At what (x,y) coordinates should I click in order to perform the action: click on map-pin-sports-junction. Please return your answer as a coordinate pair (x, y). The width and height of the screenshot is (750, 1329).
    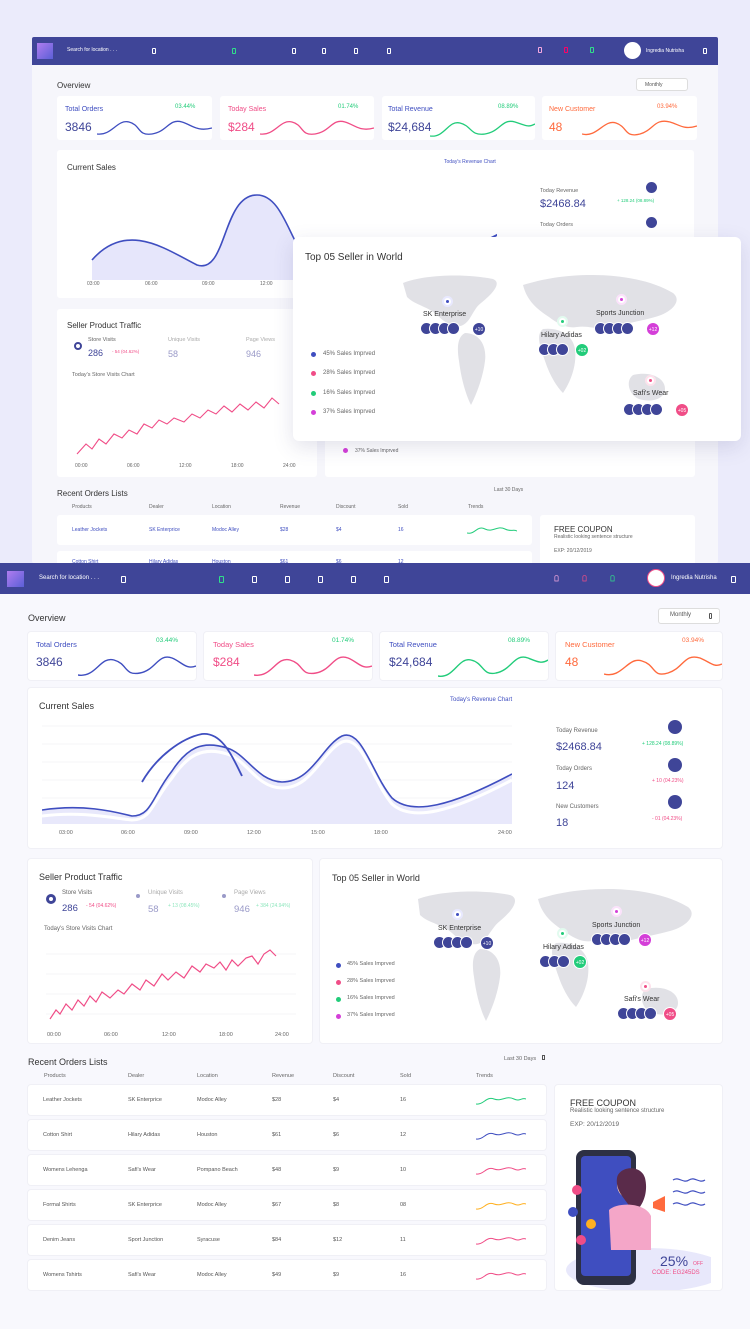
    Looking at the image, I should click on (616, 911).